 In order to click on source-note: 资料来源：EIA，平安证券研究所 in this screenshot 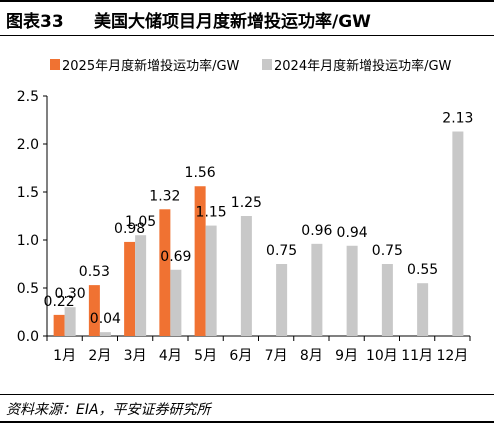, I will do `click(108, 410)`.